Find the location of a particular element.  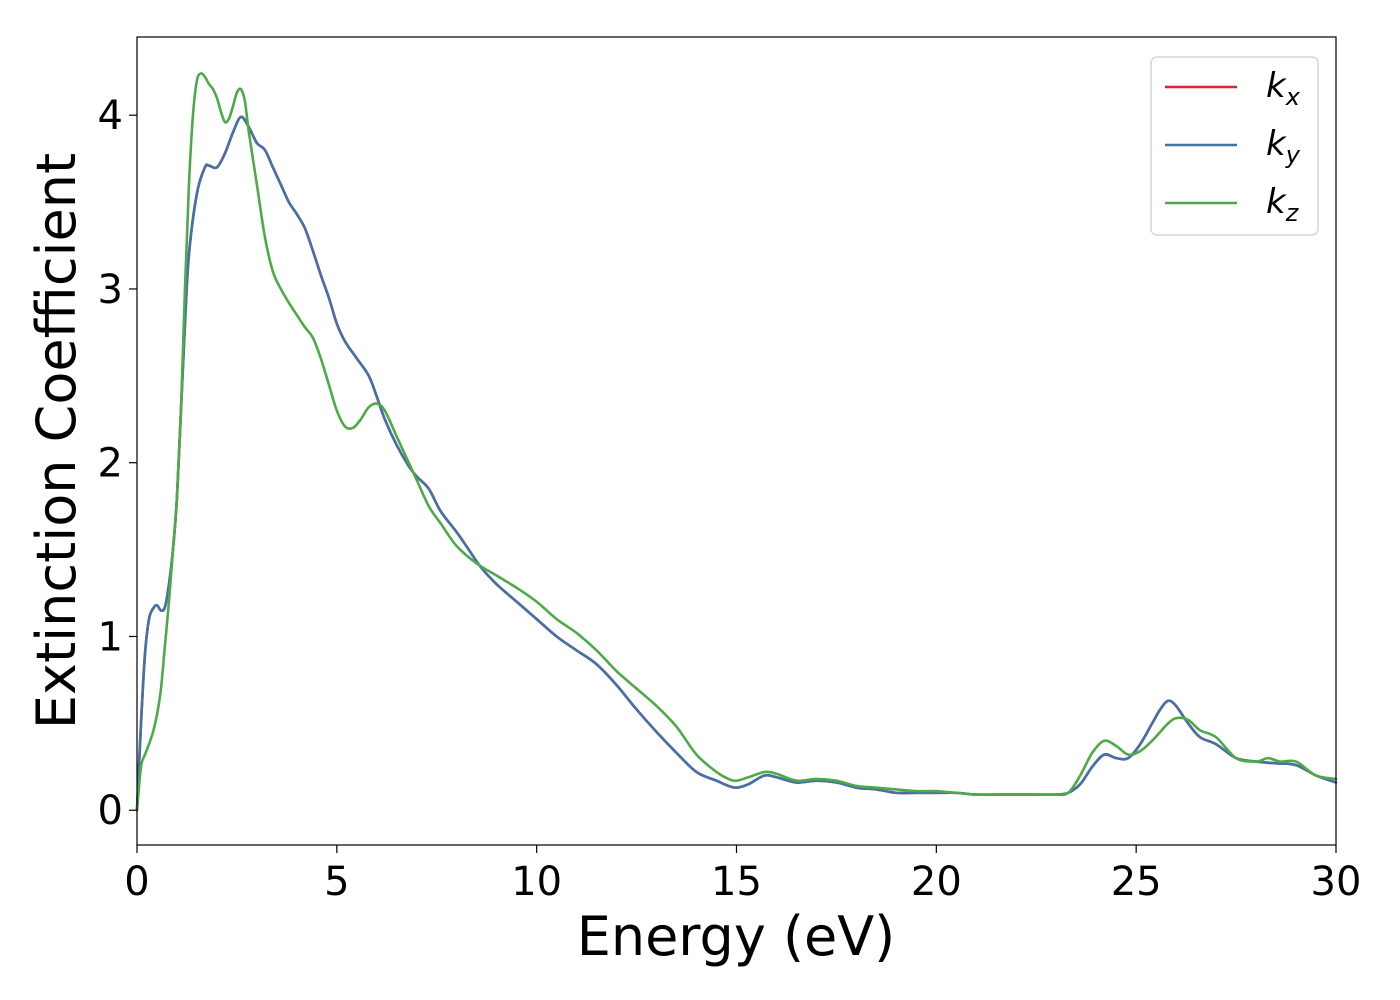

x-tick-label: 5 is located at coordinates (336, 882).